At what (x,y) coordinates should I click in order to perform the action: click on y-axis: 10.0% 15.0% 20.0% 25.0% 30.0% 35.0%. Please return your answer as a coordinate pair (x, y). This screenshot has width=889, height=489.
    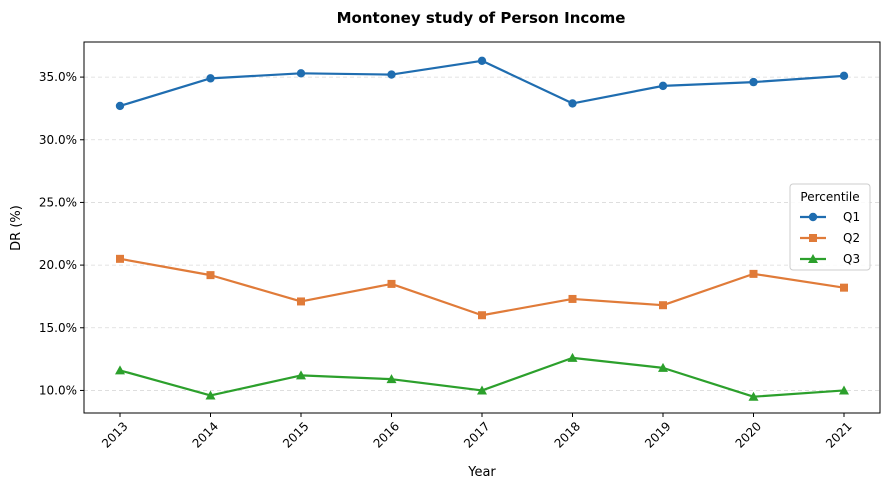
    Looking at the image, I should click on (61, 233).